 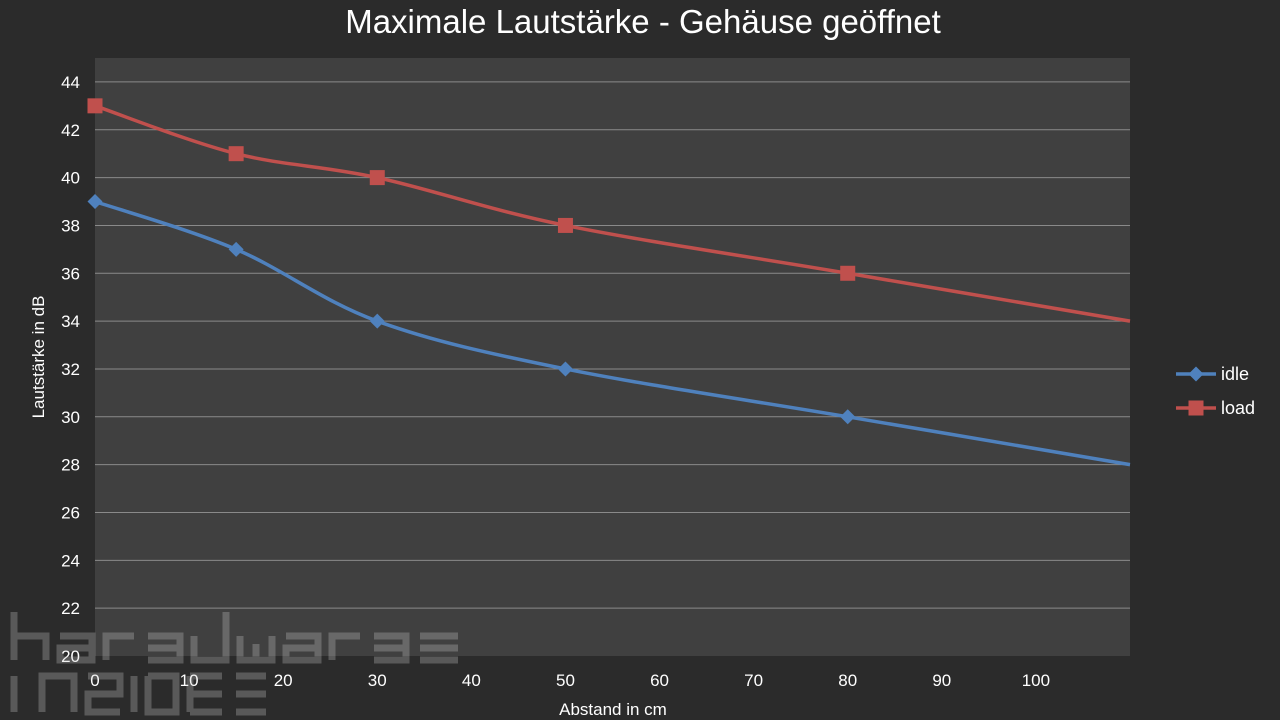 What do you see at coordinates (1036, 680) in the screenshot?
I see `x-tick-label: 100` at bounding box center [1036, 680].